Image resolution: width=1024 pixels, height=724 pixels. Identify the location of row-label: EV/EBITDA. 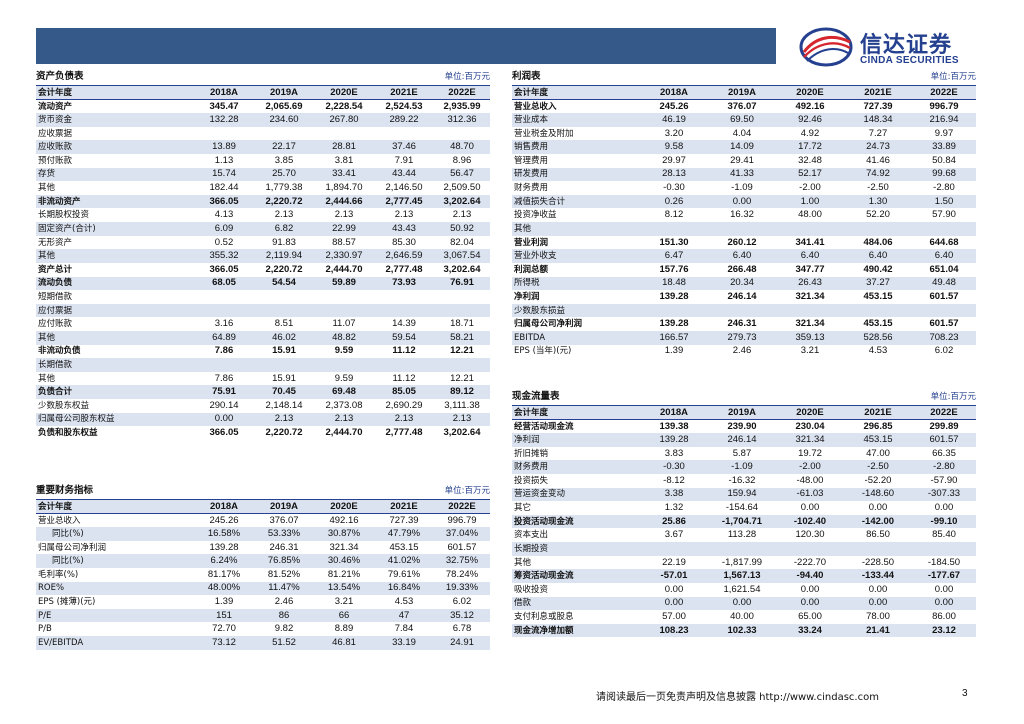
(115, 643).